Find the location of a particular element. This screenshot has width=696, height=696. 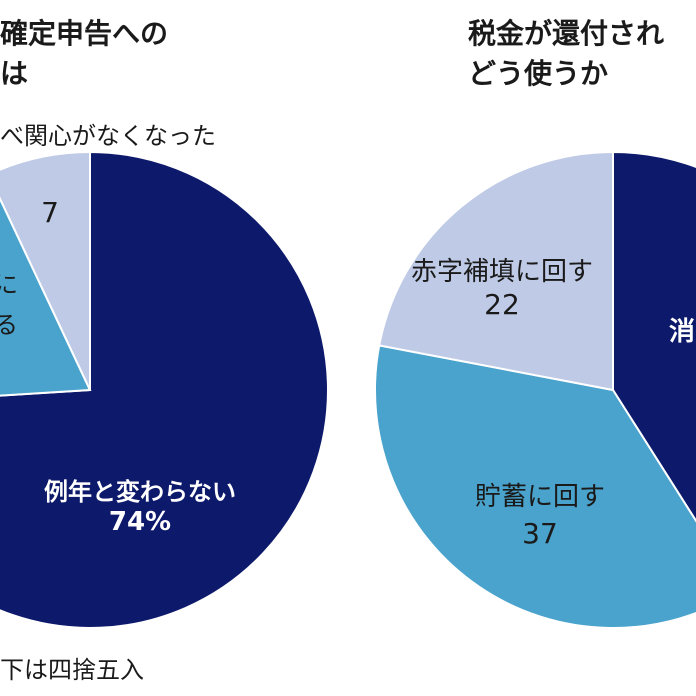

left-slice-value-2: 7 is located at coordinates (50, 212).